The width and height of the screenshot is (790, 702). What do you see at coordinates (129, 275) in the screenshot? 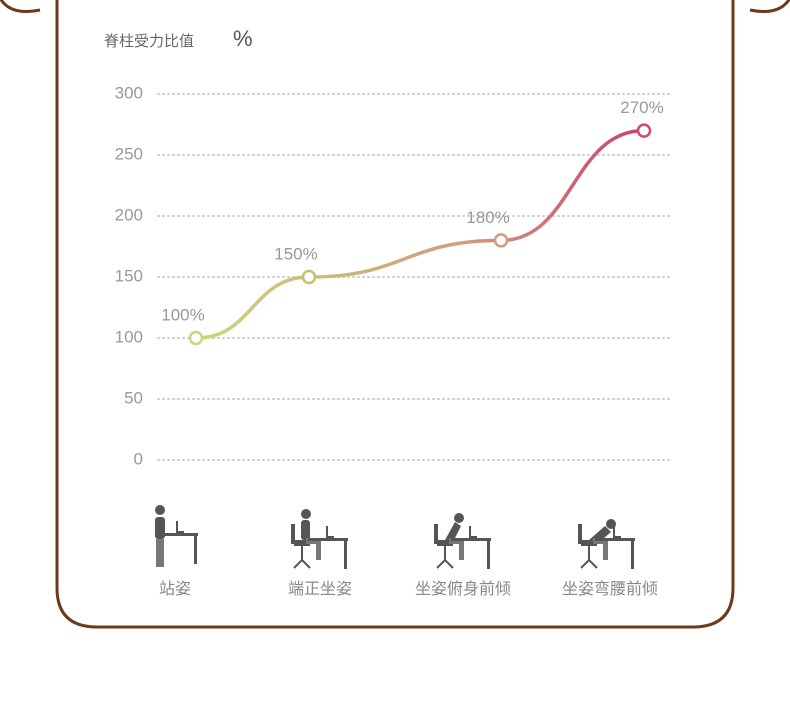
I see `y-tick-label: 150` at bounding box center [129, 275].